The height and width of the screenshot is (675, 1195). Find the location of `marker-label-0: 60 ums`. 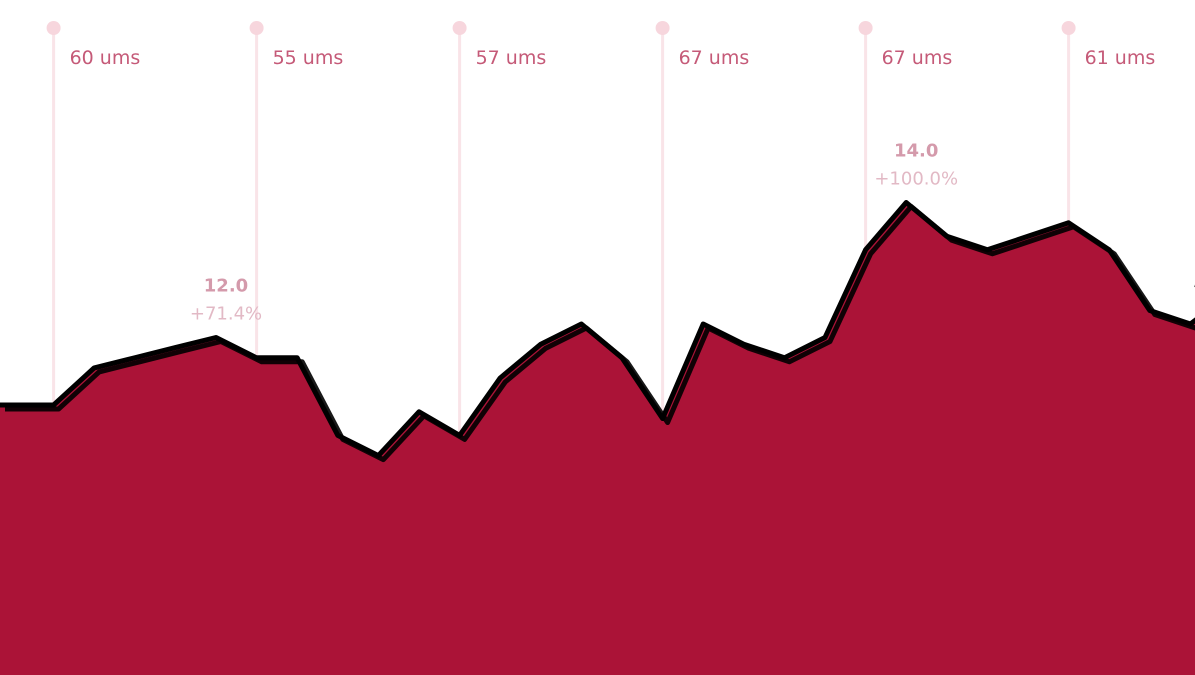

marker-label-0: 60 ums is located at coordinates (105, 58).